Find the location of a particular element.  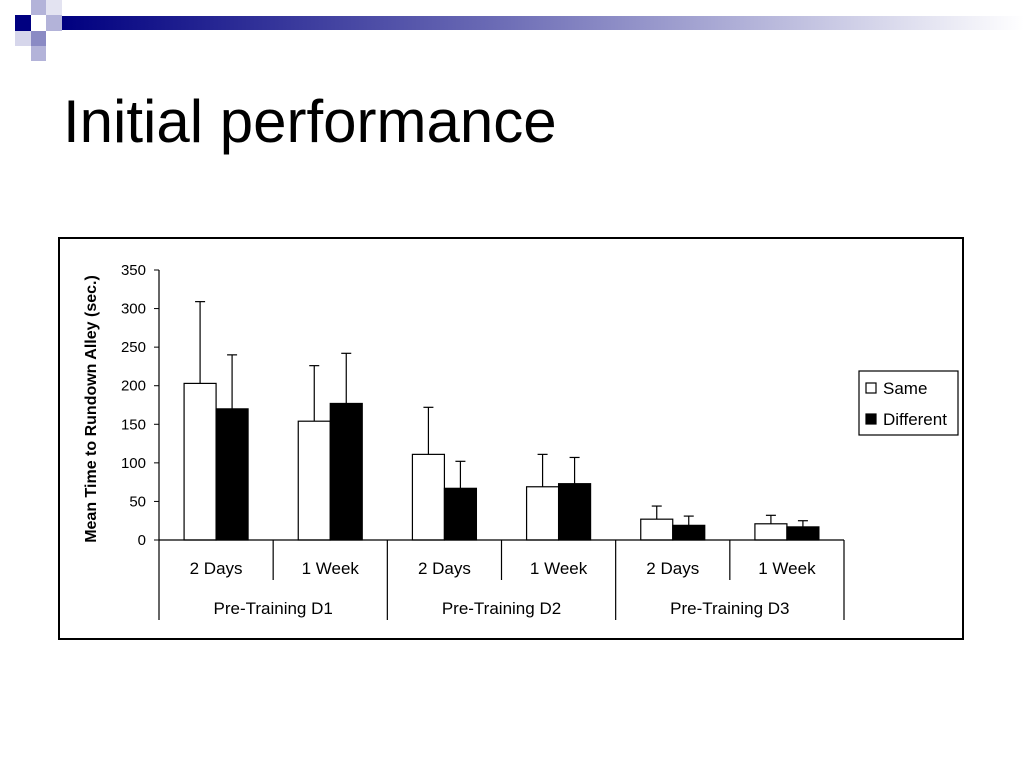

slide-header-decoration is located at coordinates (512, 30).